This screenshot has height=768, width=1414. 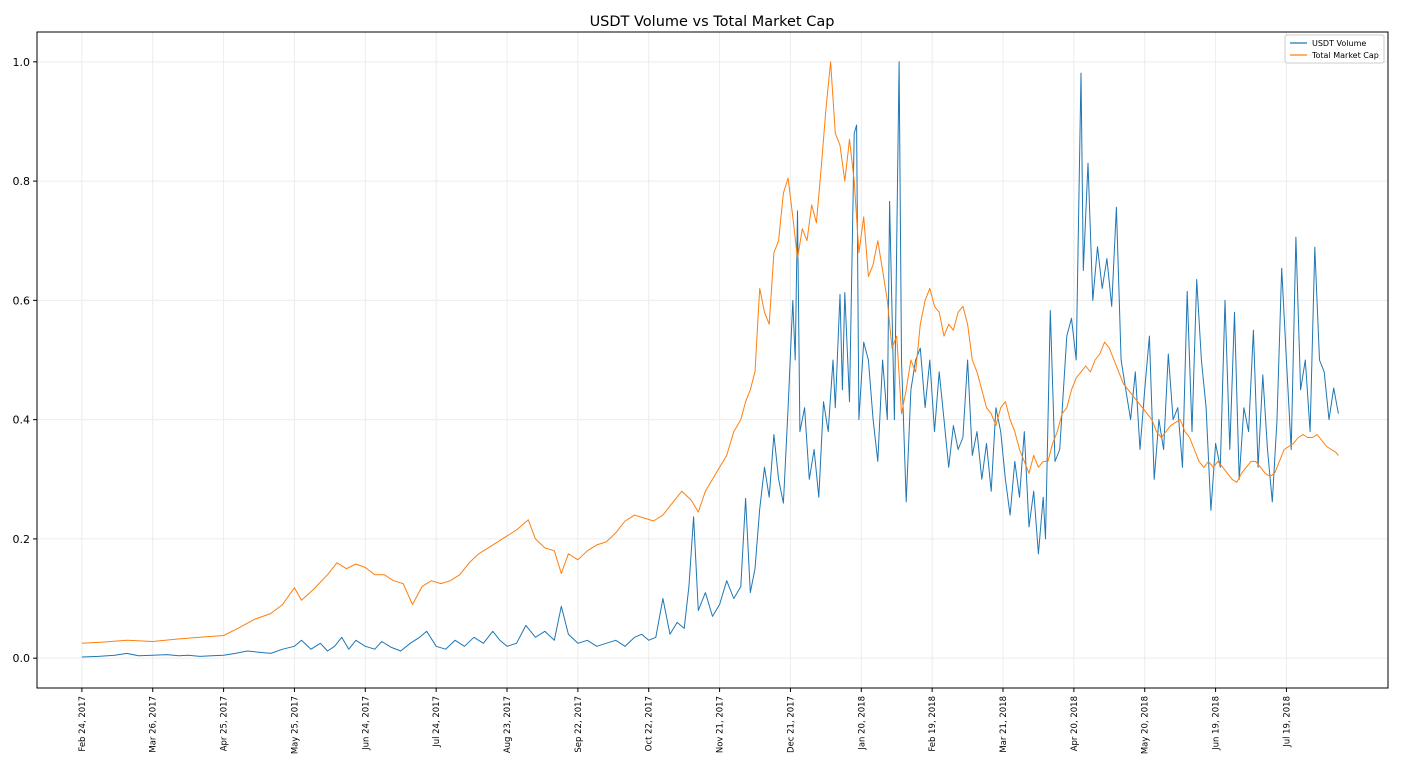 What do you see at coordinates (22, 62) in the screenshot?
I see `y-tick-label: 1.0` at bounding box center [22, 62].